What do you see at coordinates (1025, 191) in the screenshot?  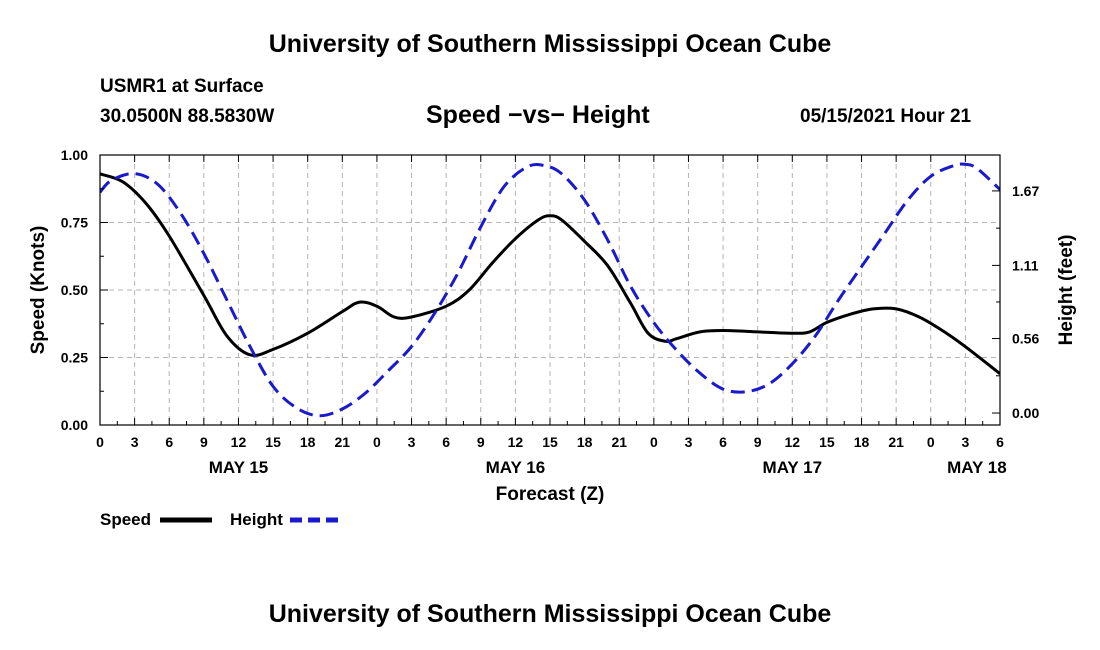 I see `y2-tick-label: 1.67` at bounding box center [1025, 191].